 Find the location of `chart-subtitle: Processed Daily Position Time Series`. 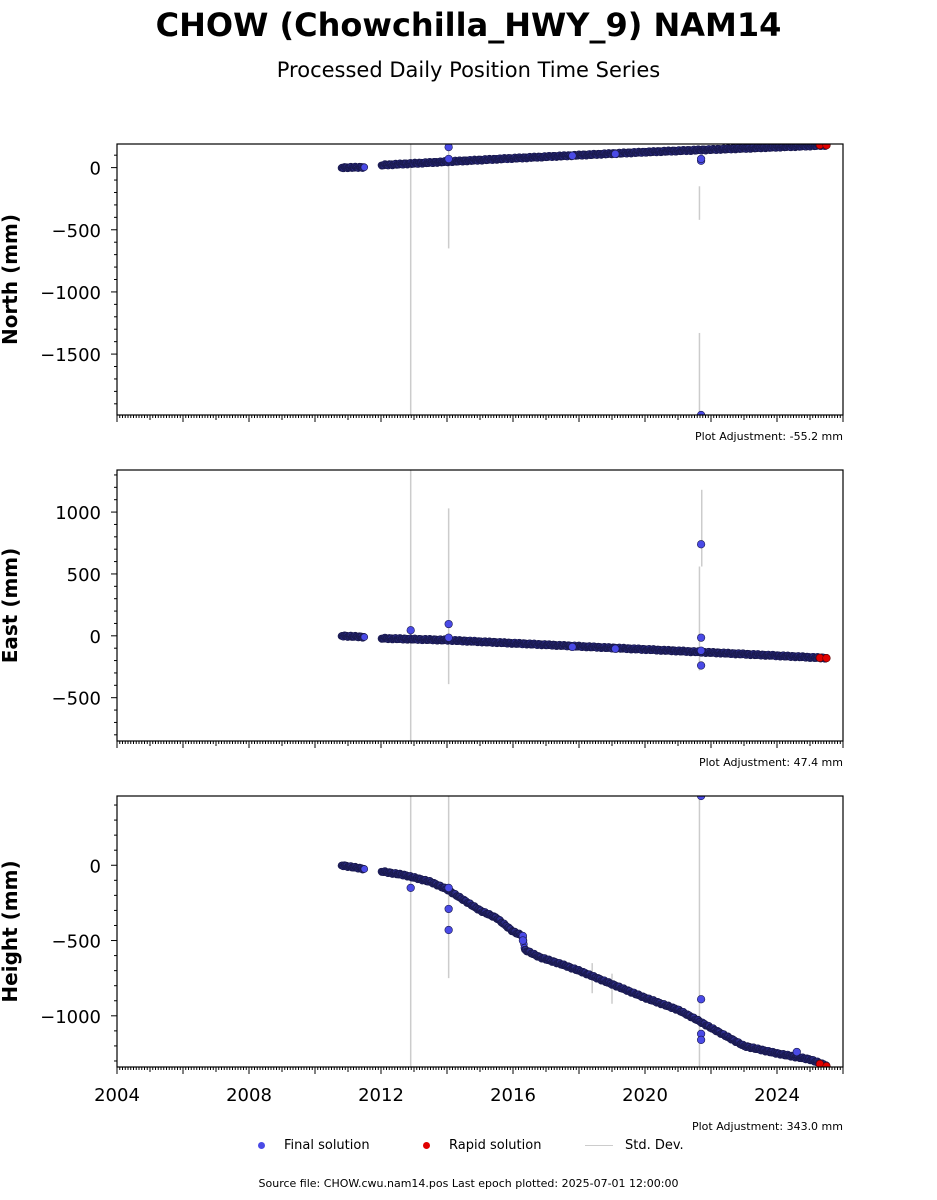

chart-subtitle: Processed Daily Position Time Series is located at coordinates (468, 70).